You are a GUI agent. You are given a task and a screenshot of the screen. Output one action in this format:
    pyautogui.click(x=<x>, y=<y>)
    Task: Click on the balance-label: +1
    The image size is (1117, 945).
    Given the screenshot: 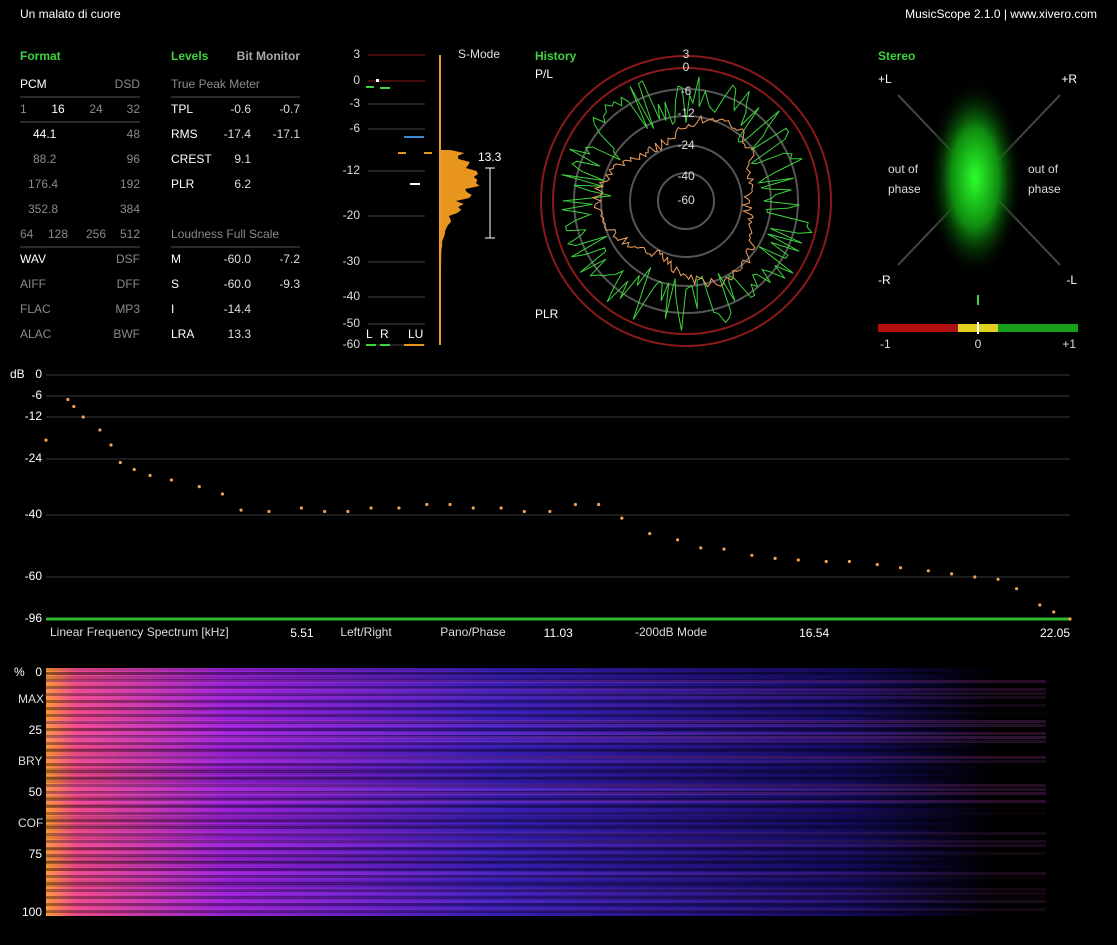 What is the action you would take?
    pyautogui.click(x=1069, y=344)
    